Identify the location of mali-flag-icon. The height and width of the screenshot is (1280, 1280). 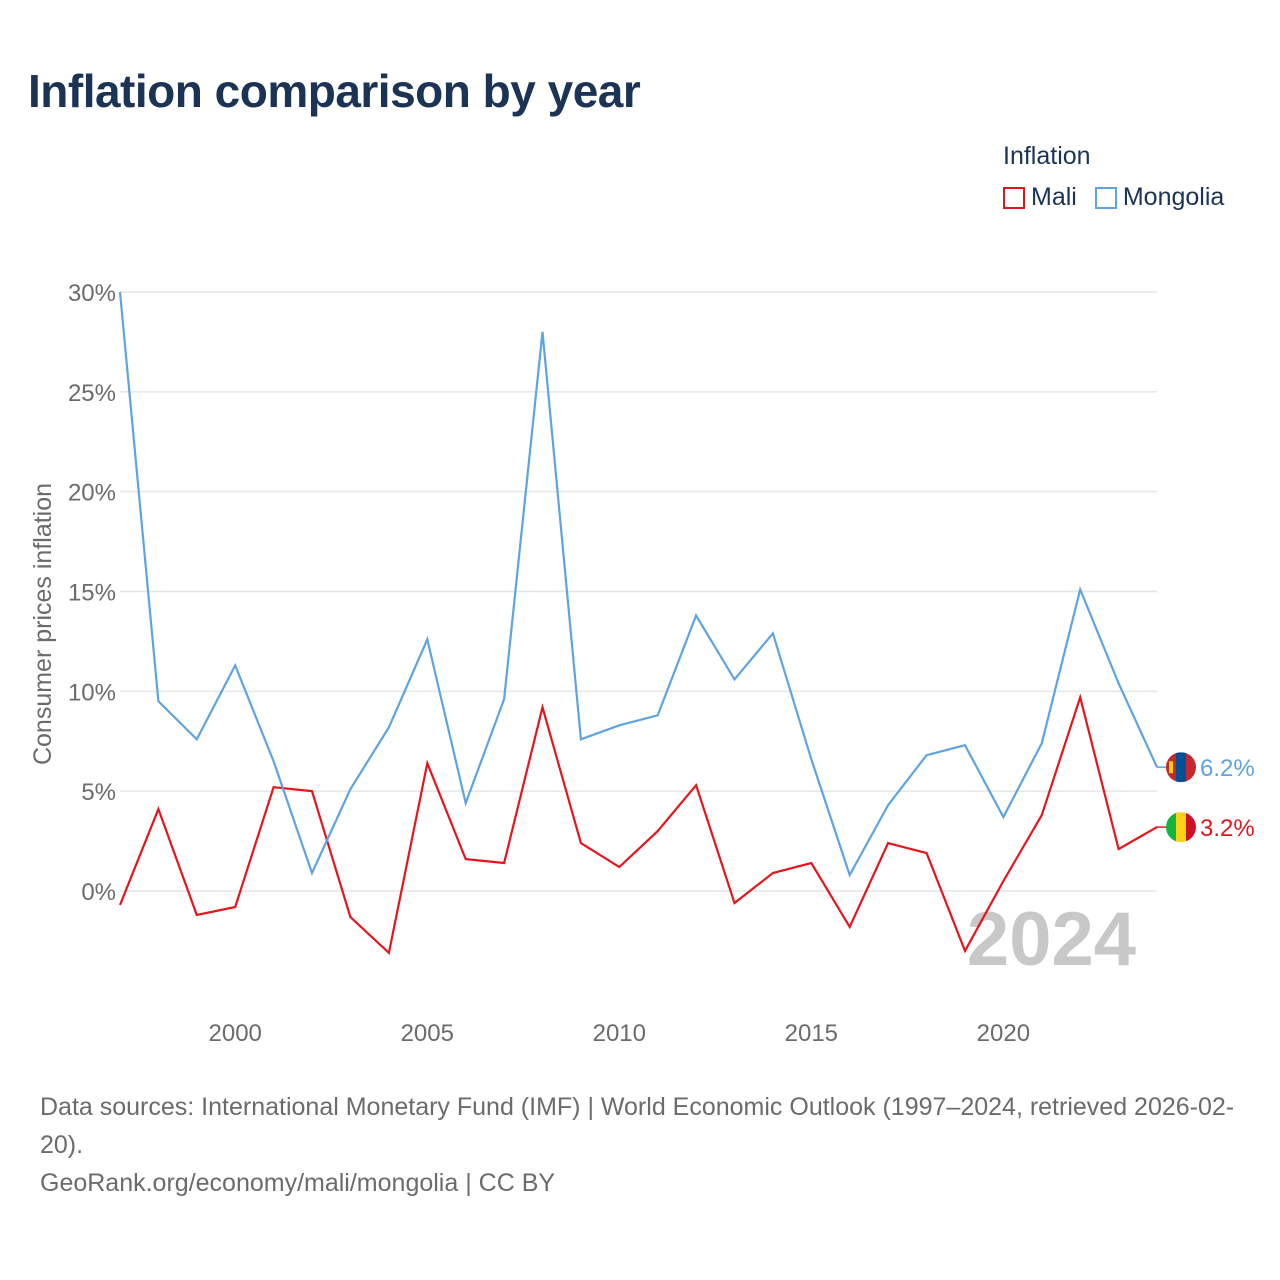
(1181, 827).